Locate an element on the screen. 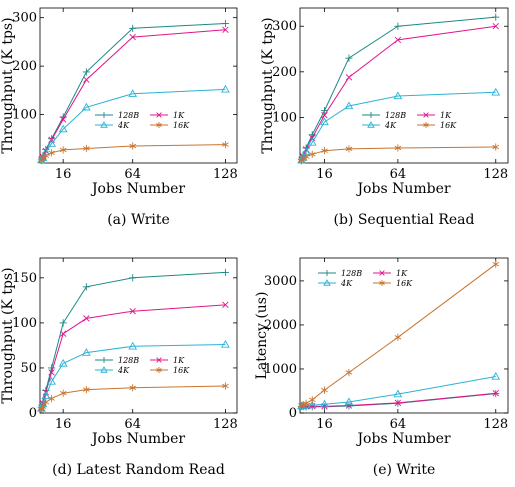  chart-caption: (b) Sequential Read is located at coordinates (403, 220).